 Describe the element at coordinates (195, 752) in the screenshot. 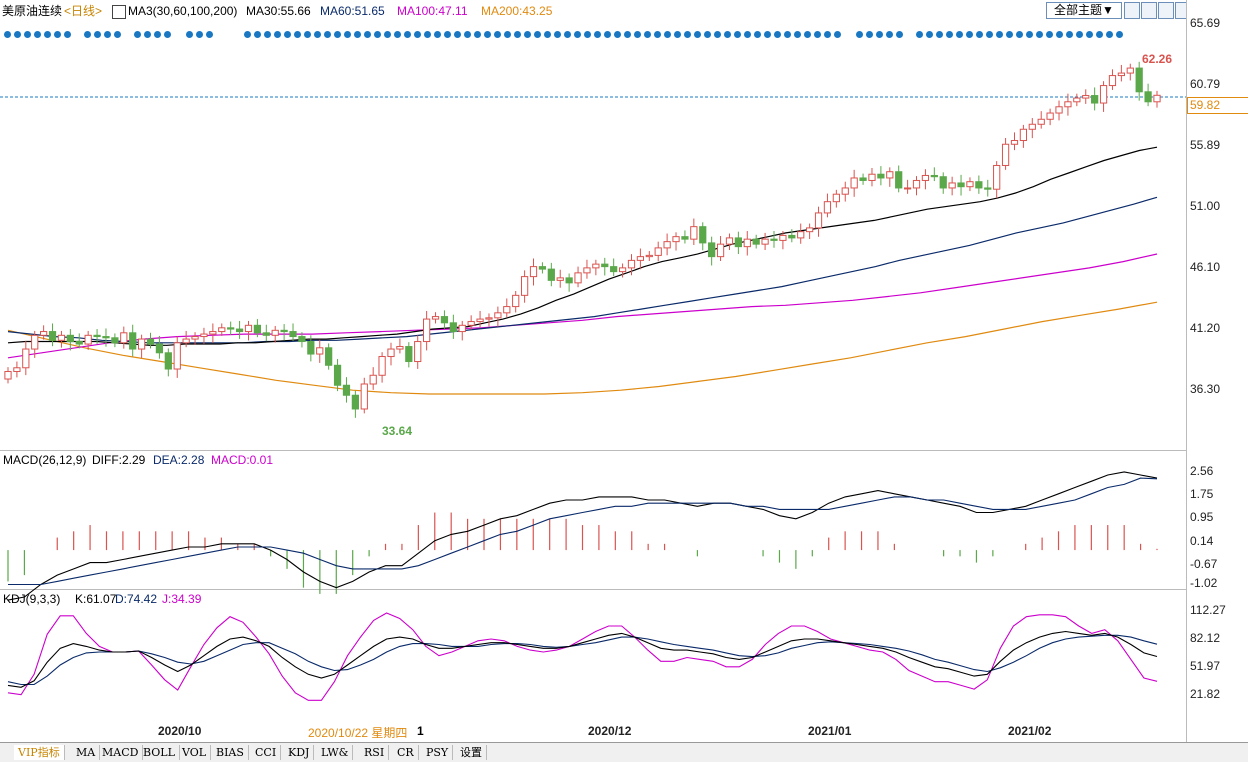

I see `tab-vol: VOL` at that location.